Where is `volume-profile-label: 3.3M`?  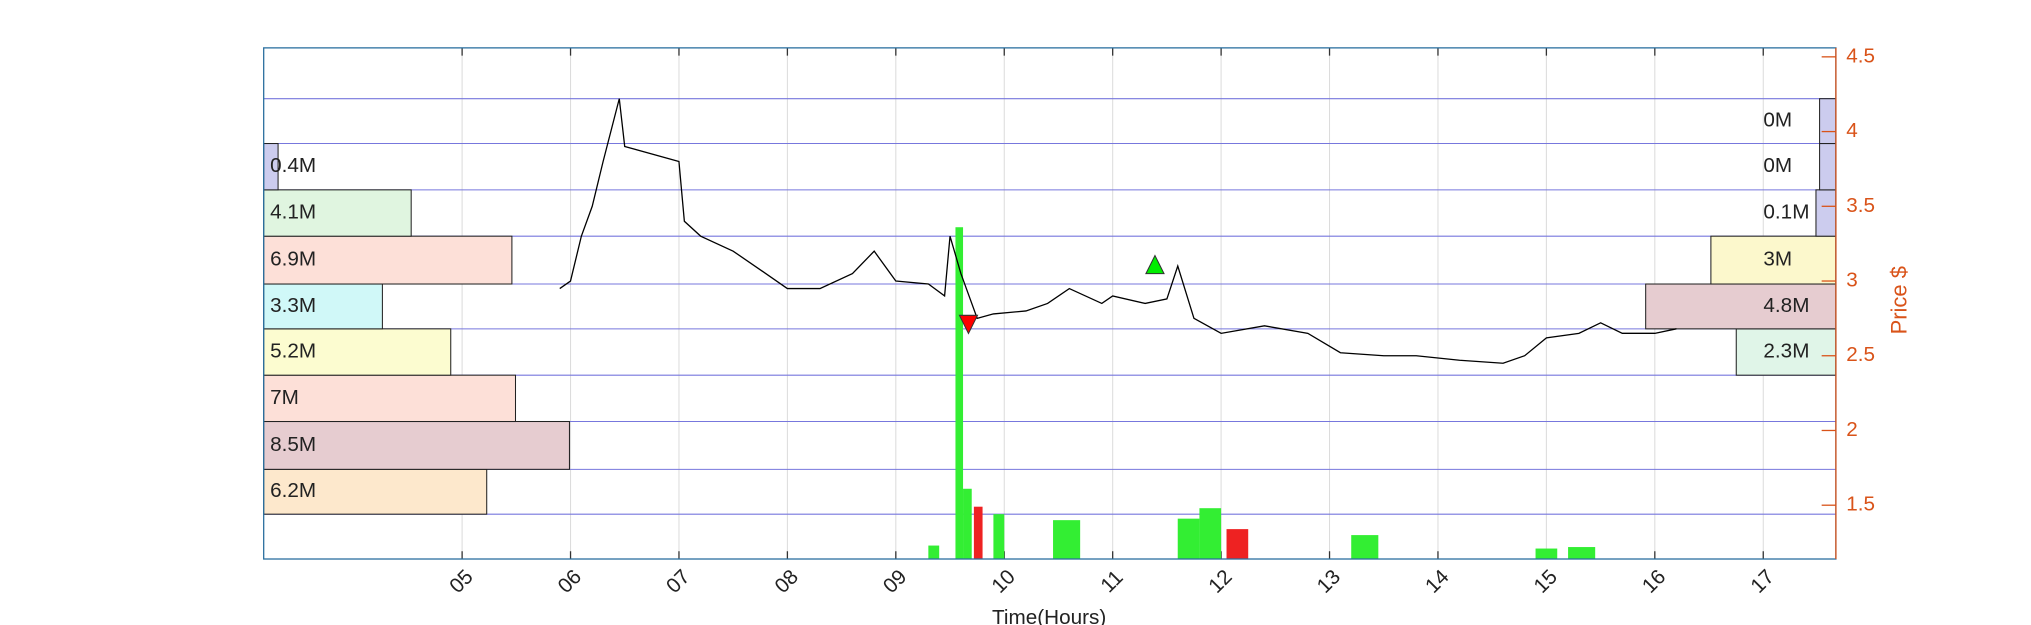
volume-profile-label: 3.3M is located at coordinates (293, 305).